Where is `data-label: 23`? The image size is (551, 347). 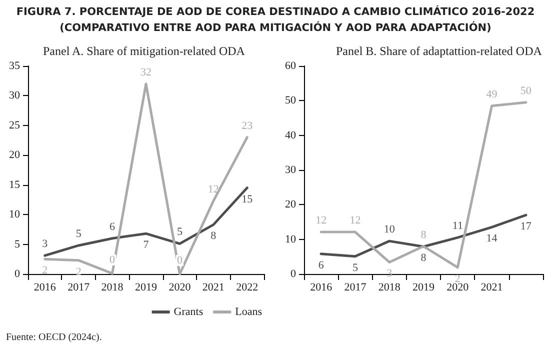 data-label: 23 is located at coordinates (248, 126).